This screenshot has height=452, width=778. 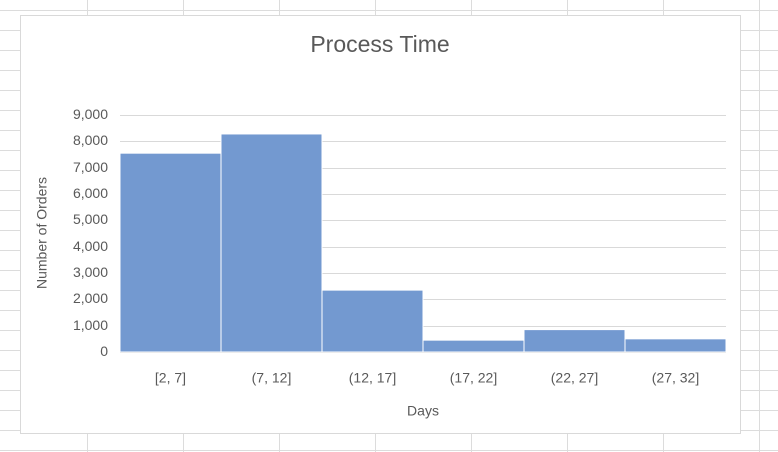 What do you see at coordinates (473, 378) in the screenshot?
I see `x-tick-label: (17, 22]` at bounding box center [473, 378].